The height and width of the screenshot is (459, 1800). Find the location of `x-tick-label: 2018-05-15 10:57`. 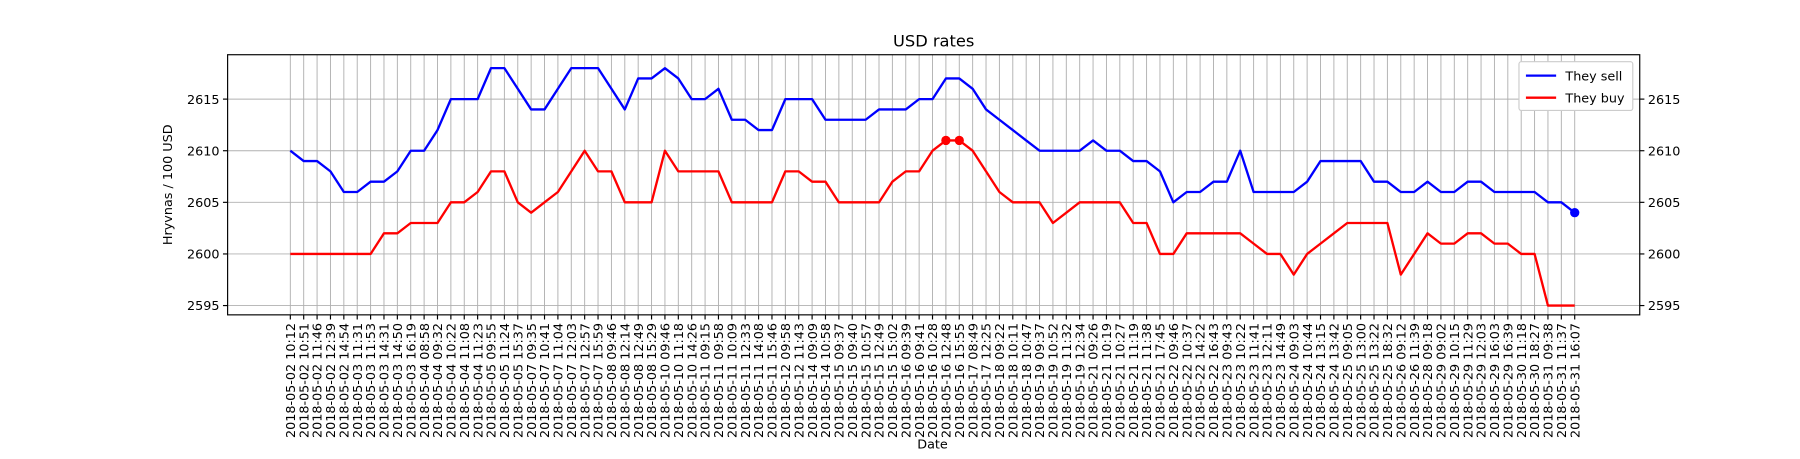

x-tick-label: 2018-05-15 10:57 is located at coordinates (866, 380).